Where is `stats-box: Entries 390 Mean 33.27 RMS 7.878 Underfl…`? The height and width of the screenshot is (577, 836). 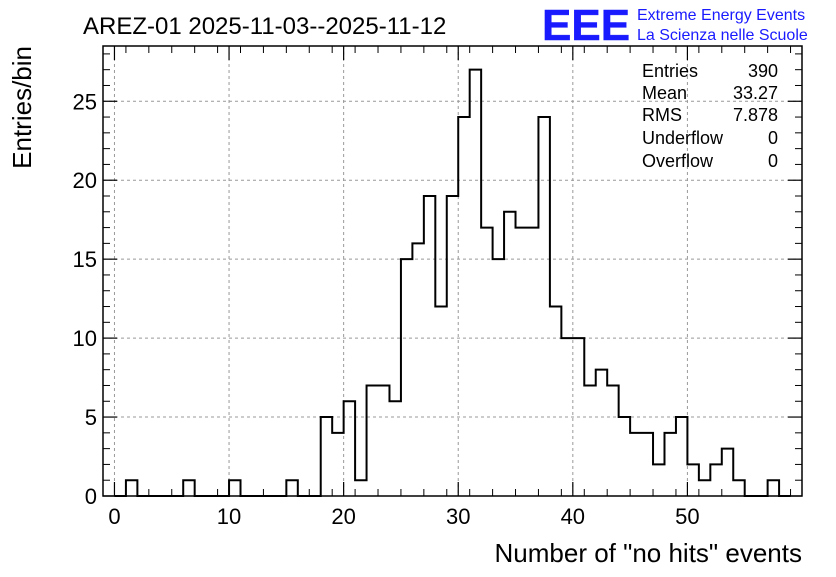
stats-box: Entries 390 Mean 33.27 RMS 7.878 Underfl… is located at coordinates (710, 116).